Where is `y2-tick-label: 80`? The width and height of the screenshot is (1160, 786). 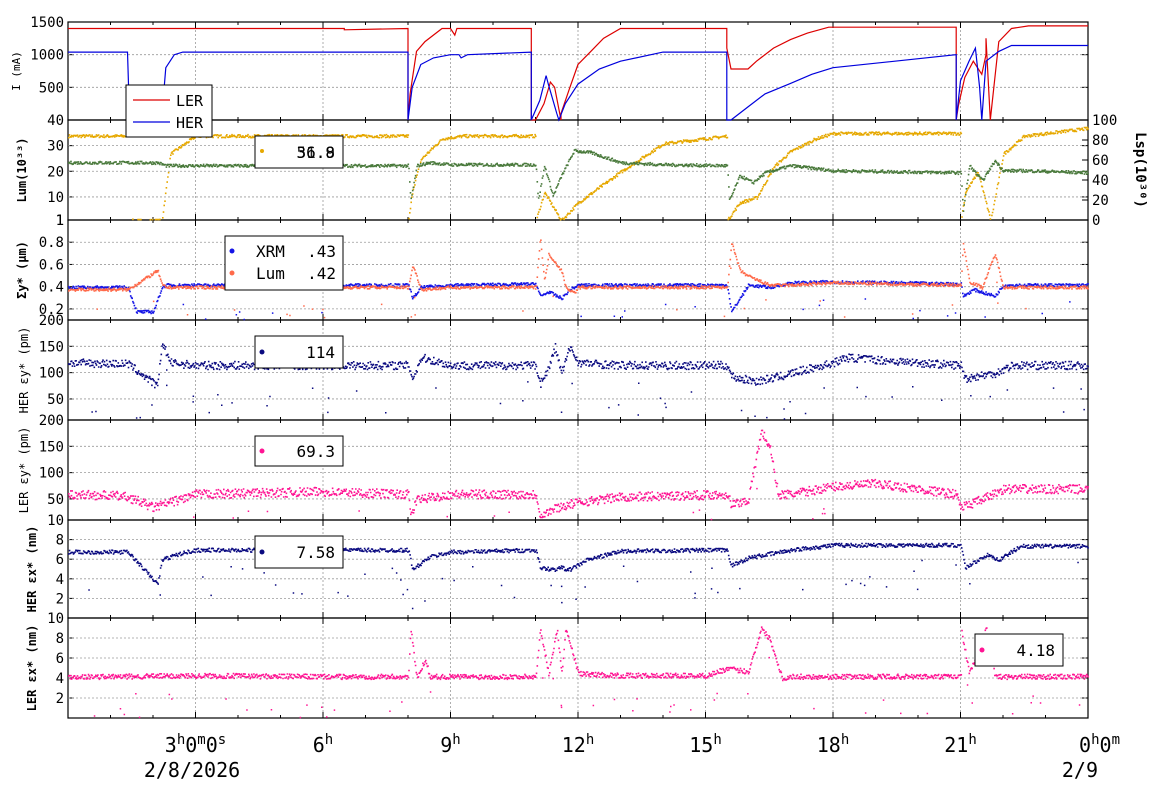
y2-tick-label: 80 is located at coordinates (1100, 141).